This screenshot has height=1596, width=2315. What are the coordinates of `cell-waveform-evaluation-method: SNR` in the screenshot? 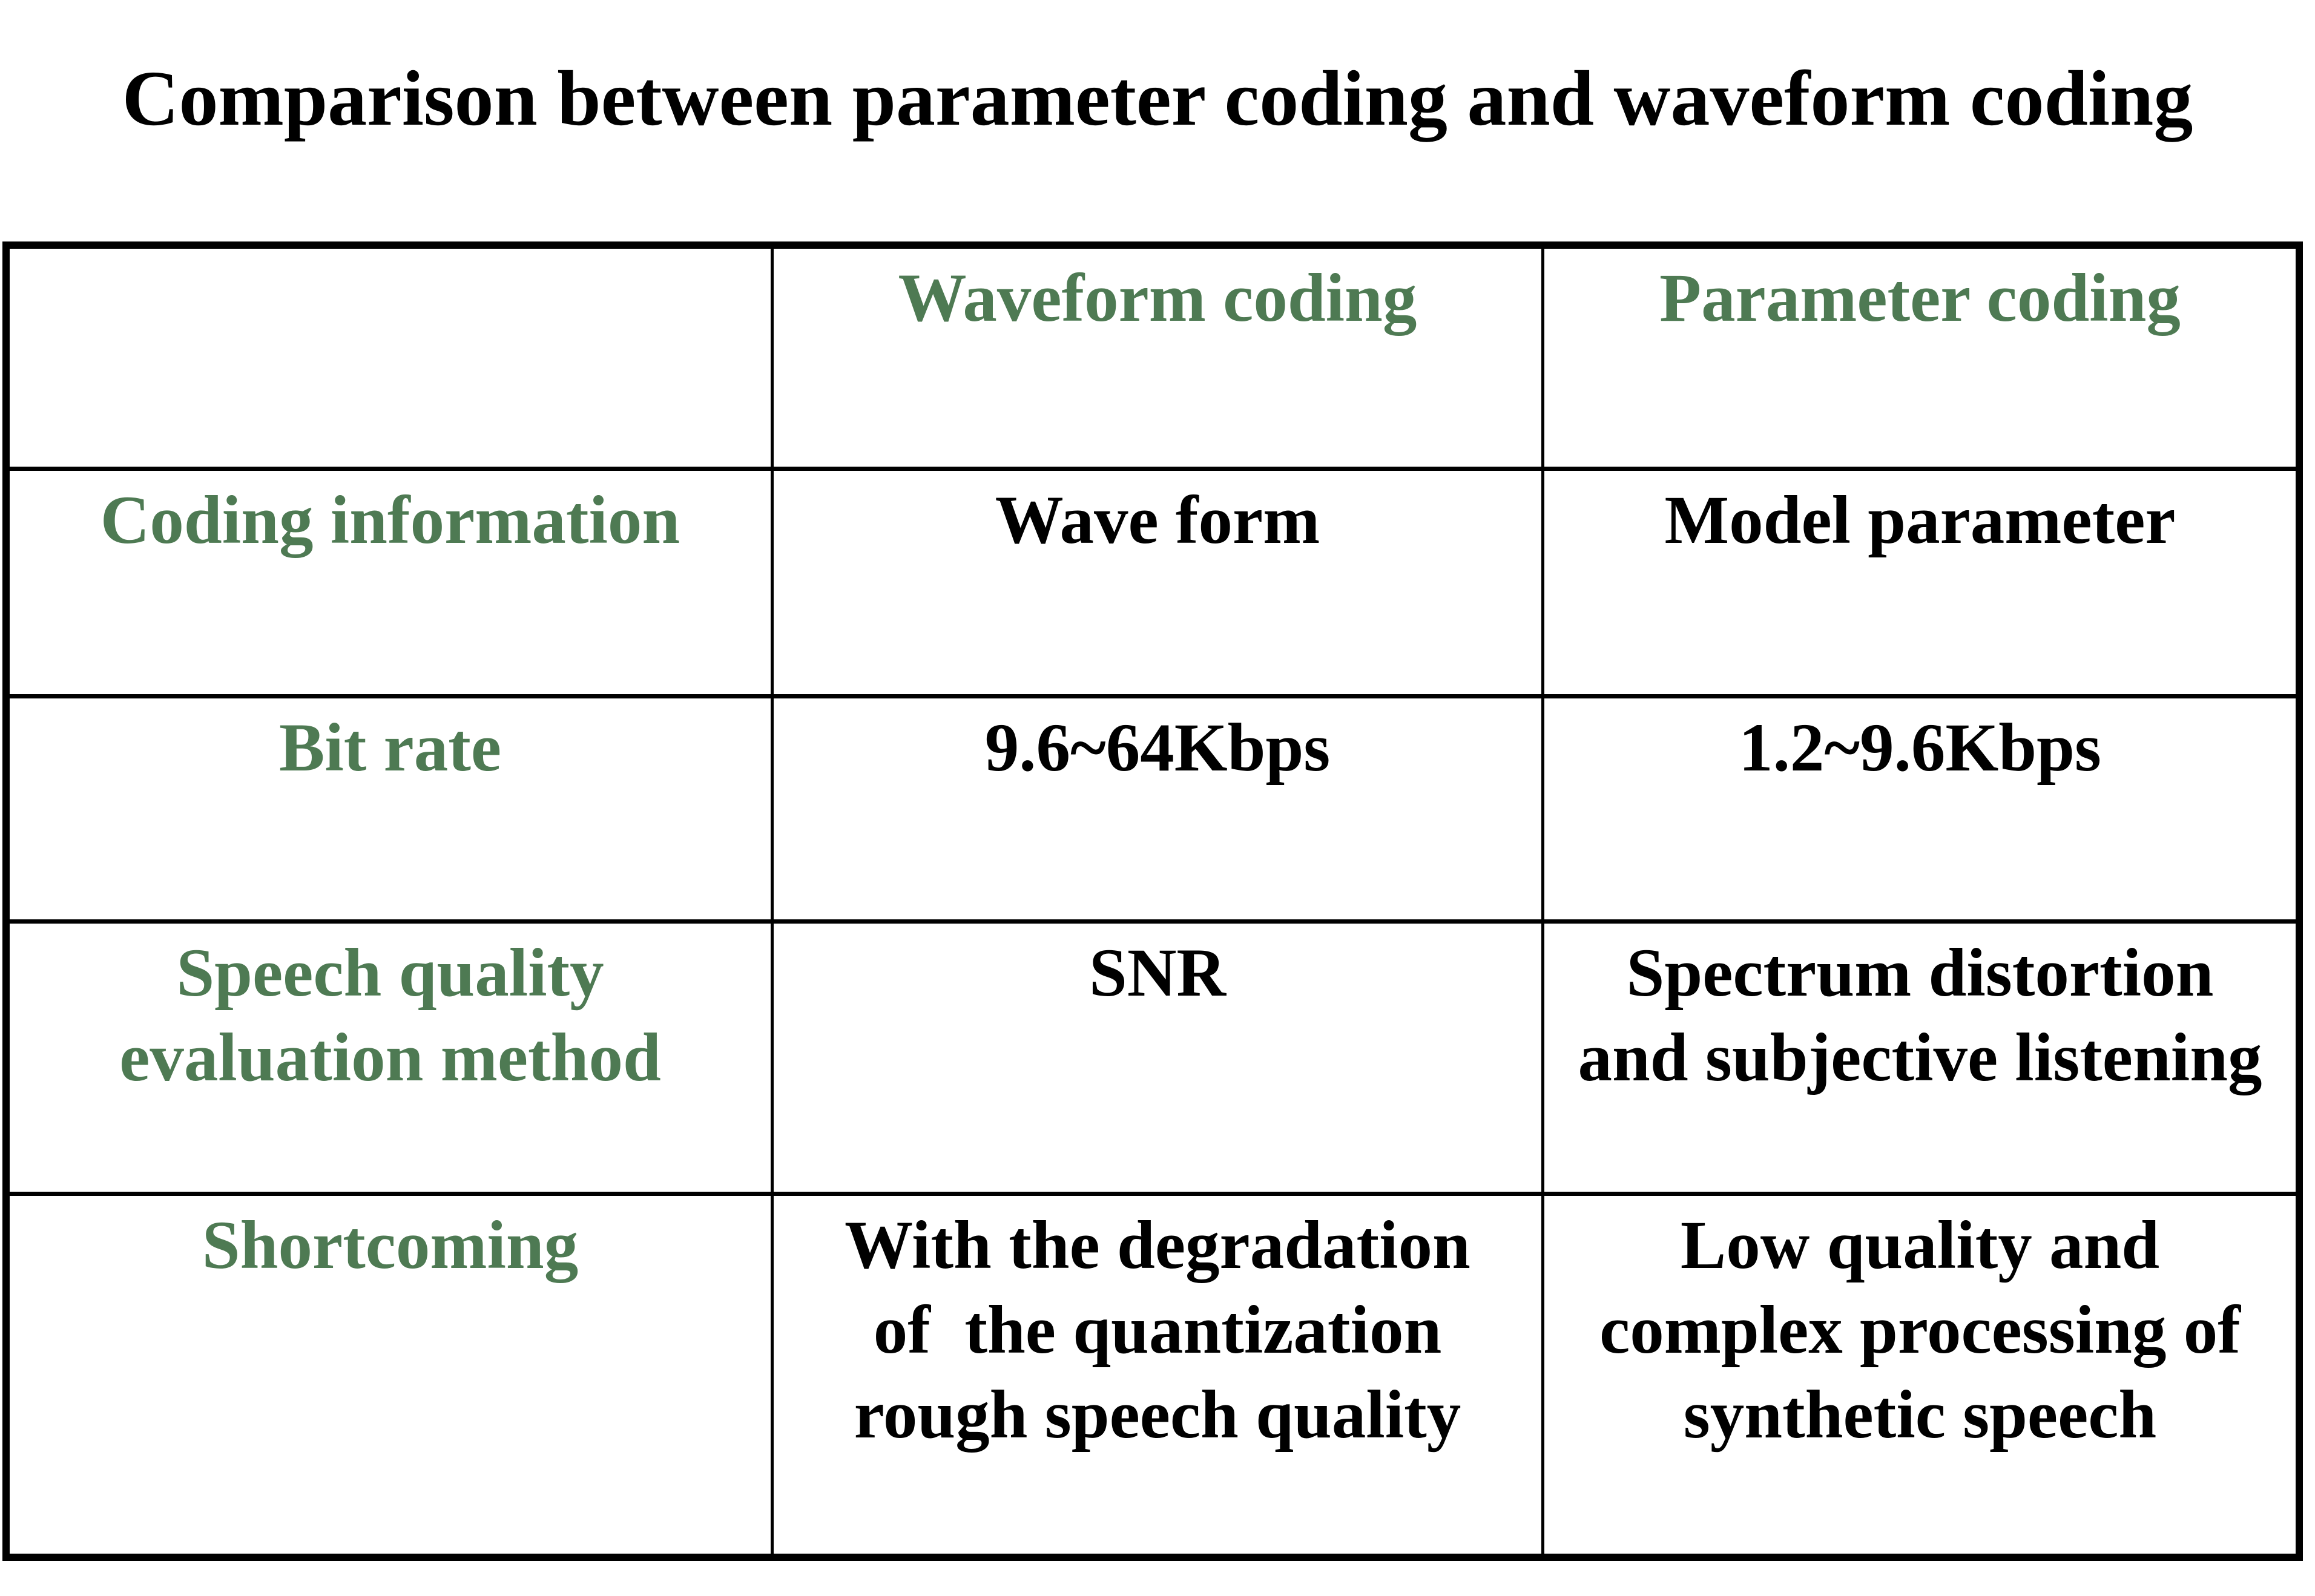 It's located at (1156, 1058).